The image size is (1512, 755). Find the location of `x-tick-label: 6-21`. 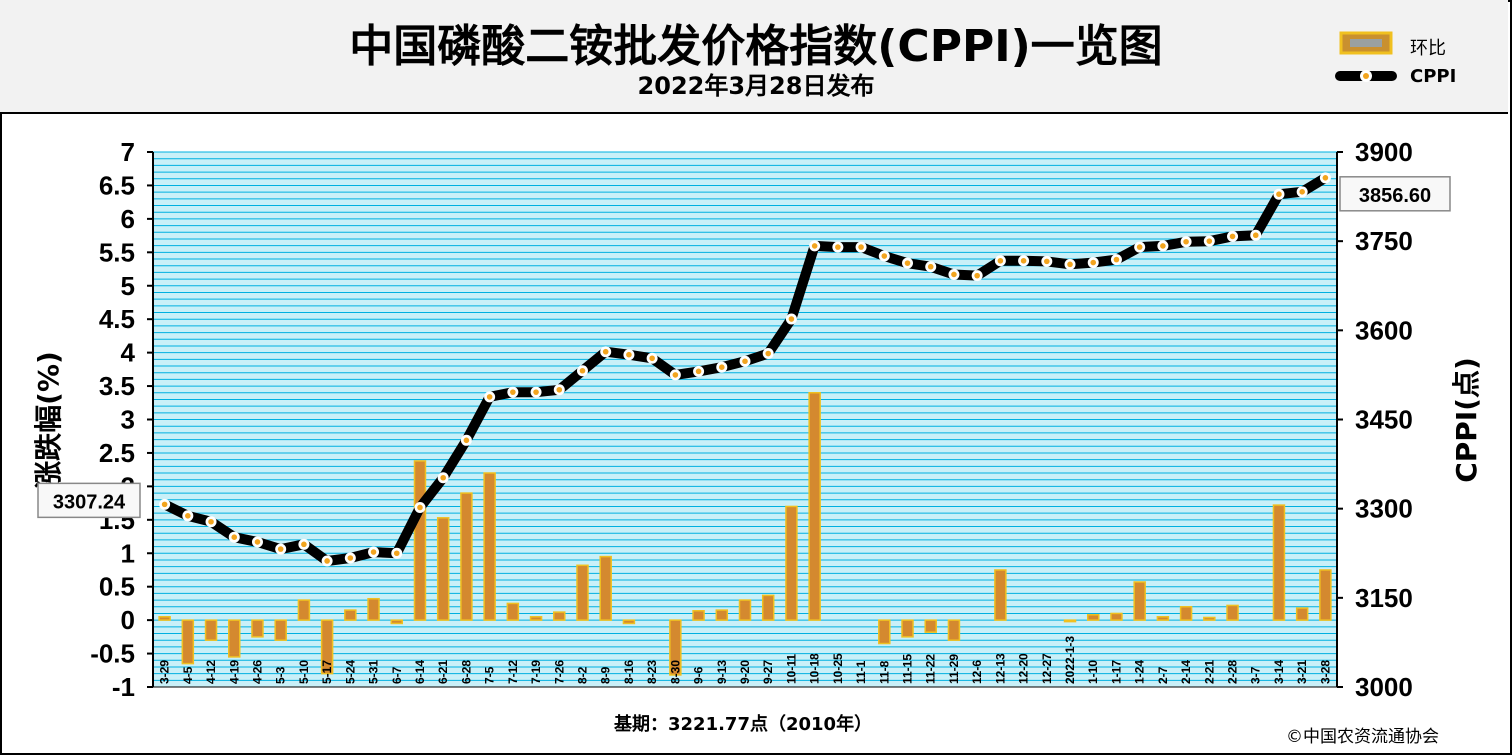

x-tick-label: 6-21 is located at coordinates (443, 672).